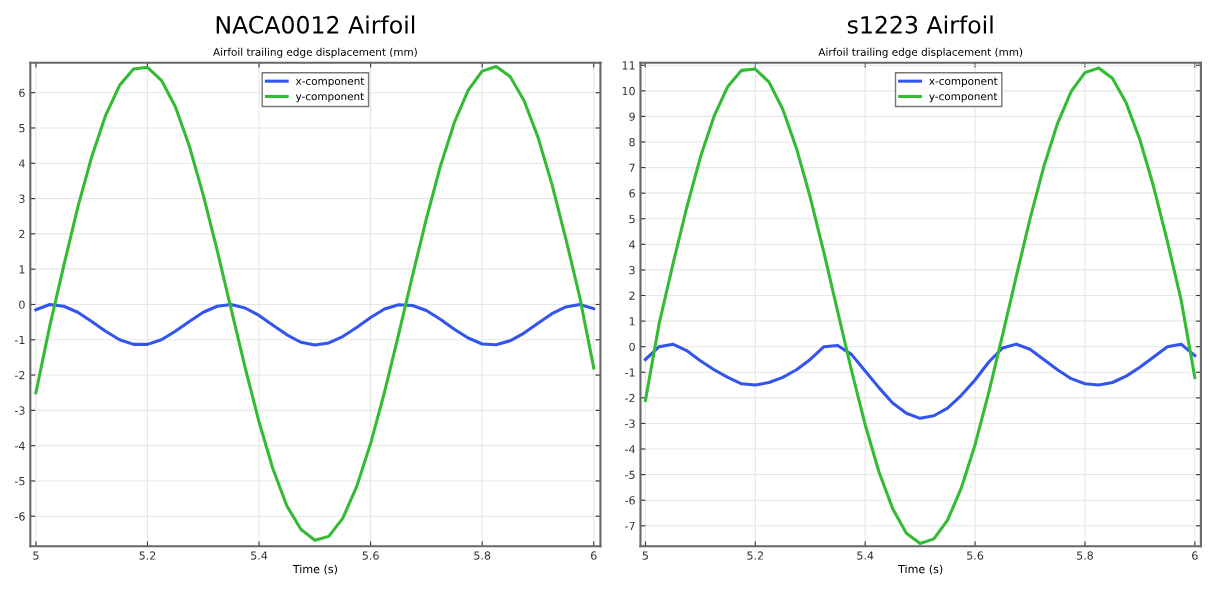  What do you see at coordinates (632, 142) in the screenshot?
I see `y-tick-label: 8` at bounding box center [632, 142].